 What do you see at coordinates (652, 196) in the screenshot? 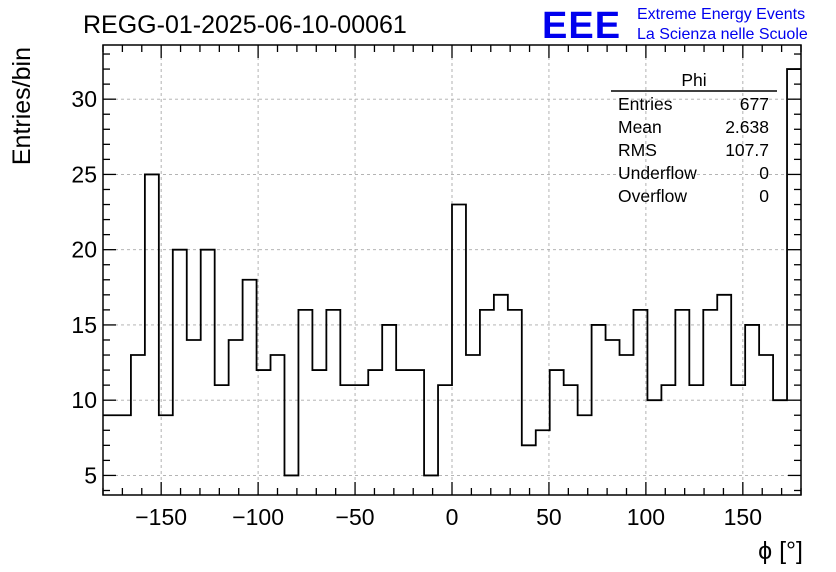
I see `stats-row-label: Overflow` at bounding box center [652, 196].